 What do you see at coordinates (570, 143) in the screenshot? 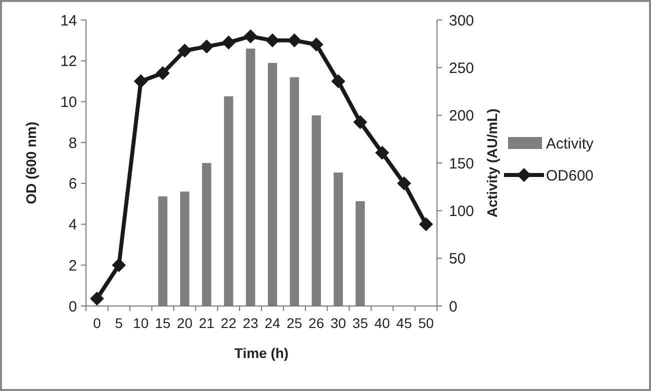
I see `legend-label: Activity` at bounding box center [570, 143].